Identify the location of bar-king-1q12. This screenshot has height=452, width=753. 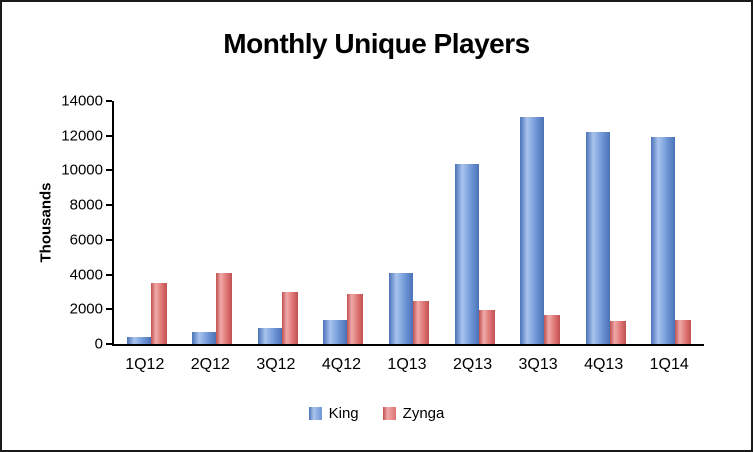
(138, 340).